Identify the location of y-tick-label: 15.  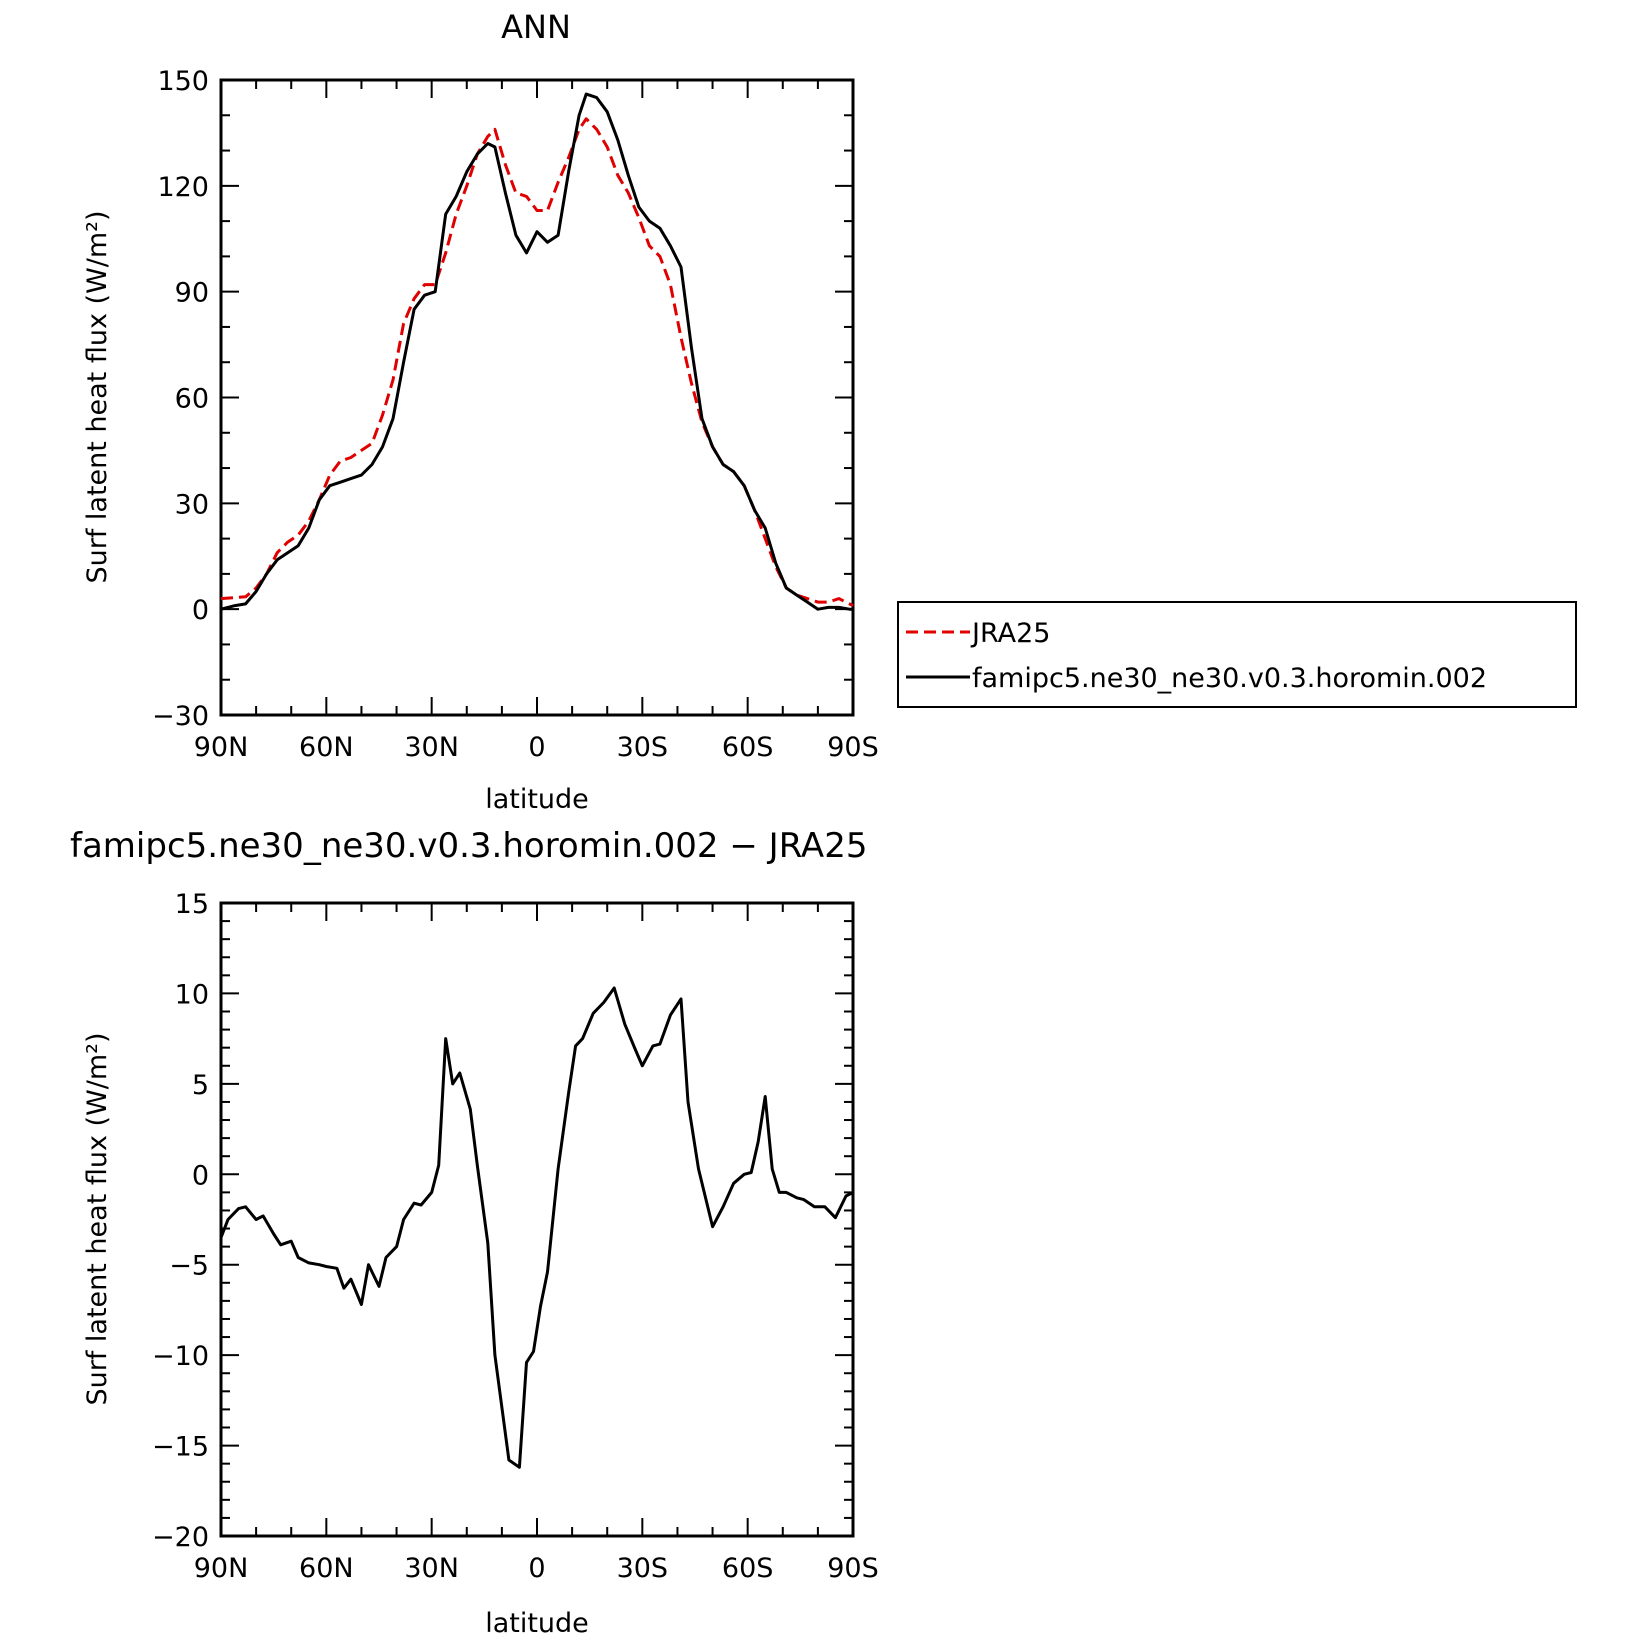
(192, 904).